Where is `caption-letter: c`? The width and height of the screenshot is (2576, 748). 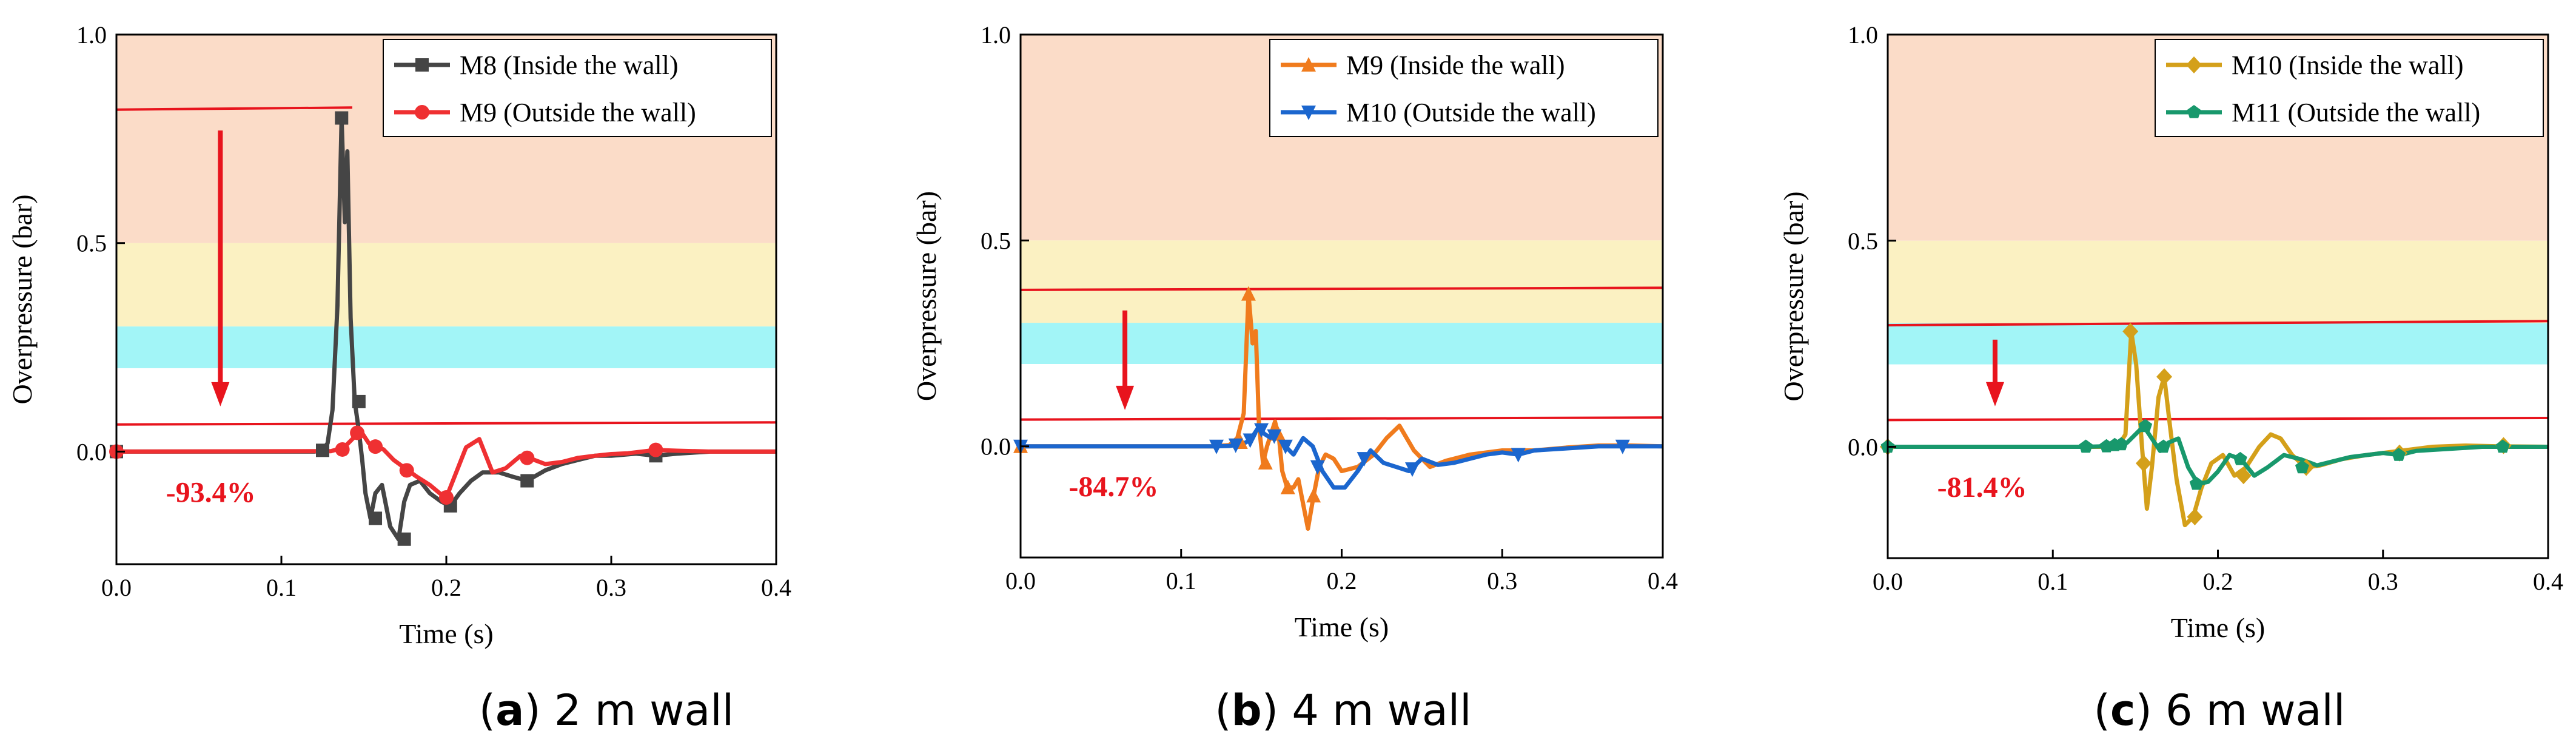 caption-letter: c is located at coordinates (2123, 710).